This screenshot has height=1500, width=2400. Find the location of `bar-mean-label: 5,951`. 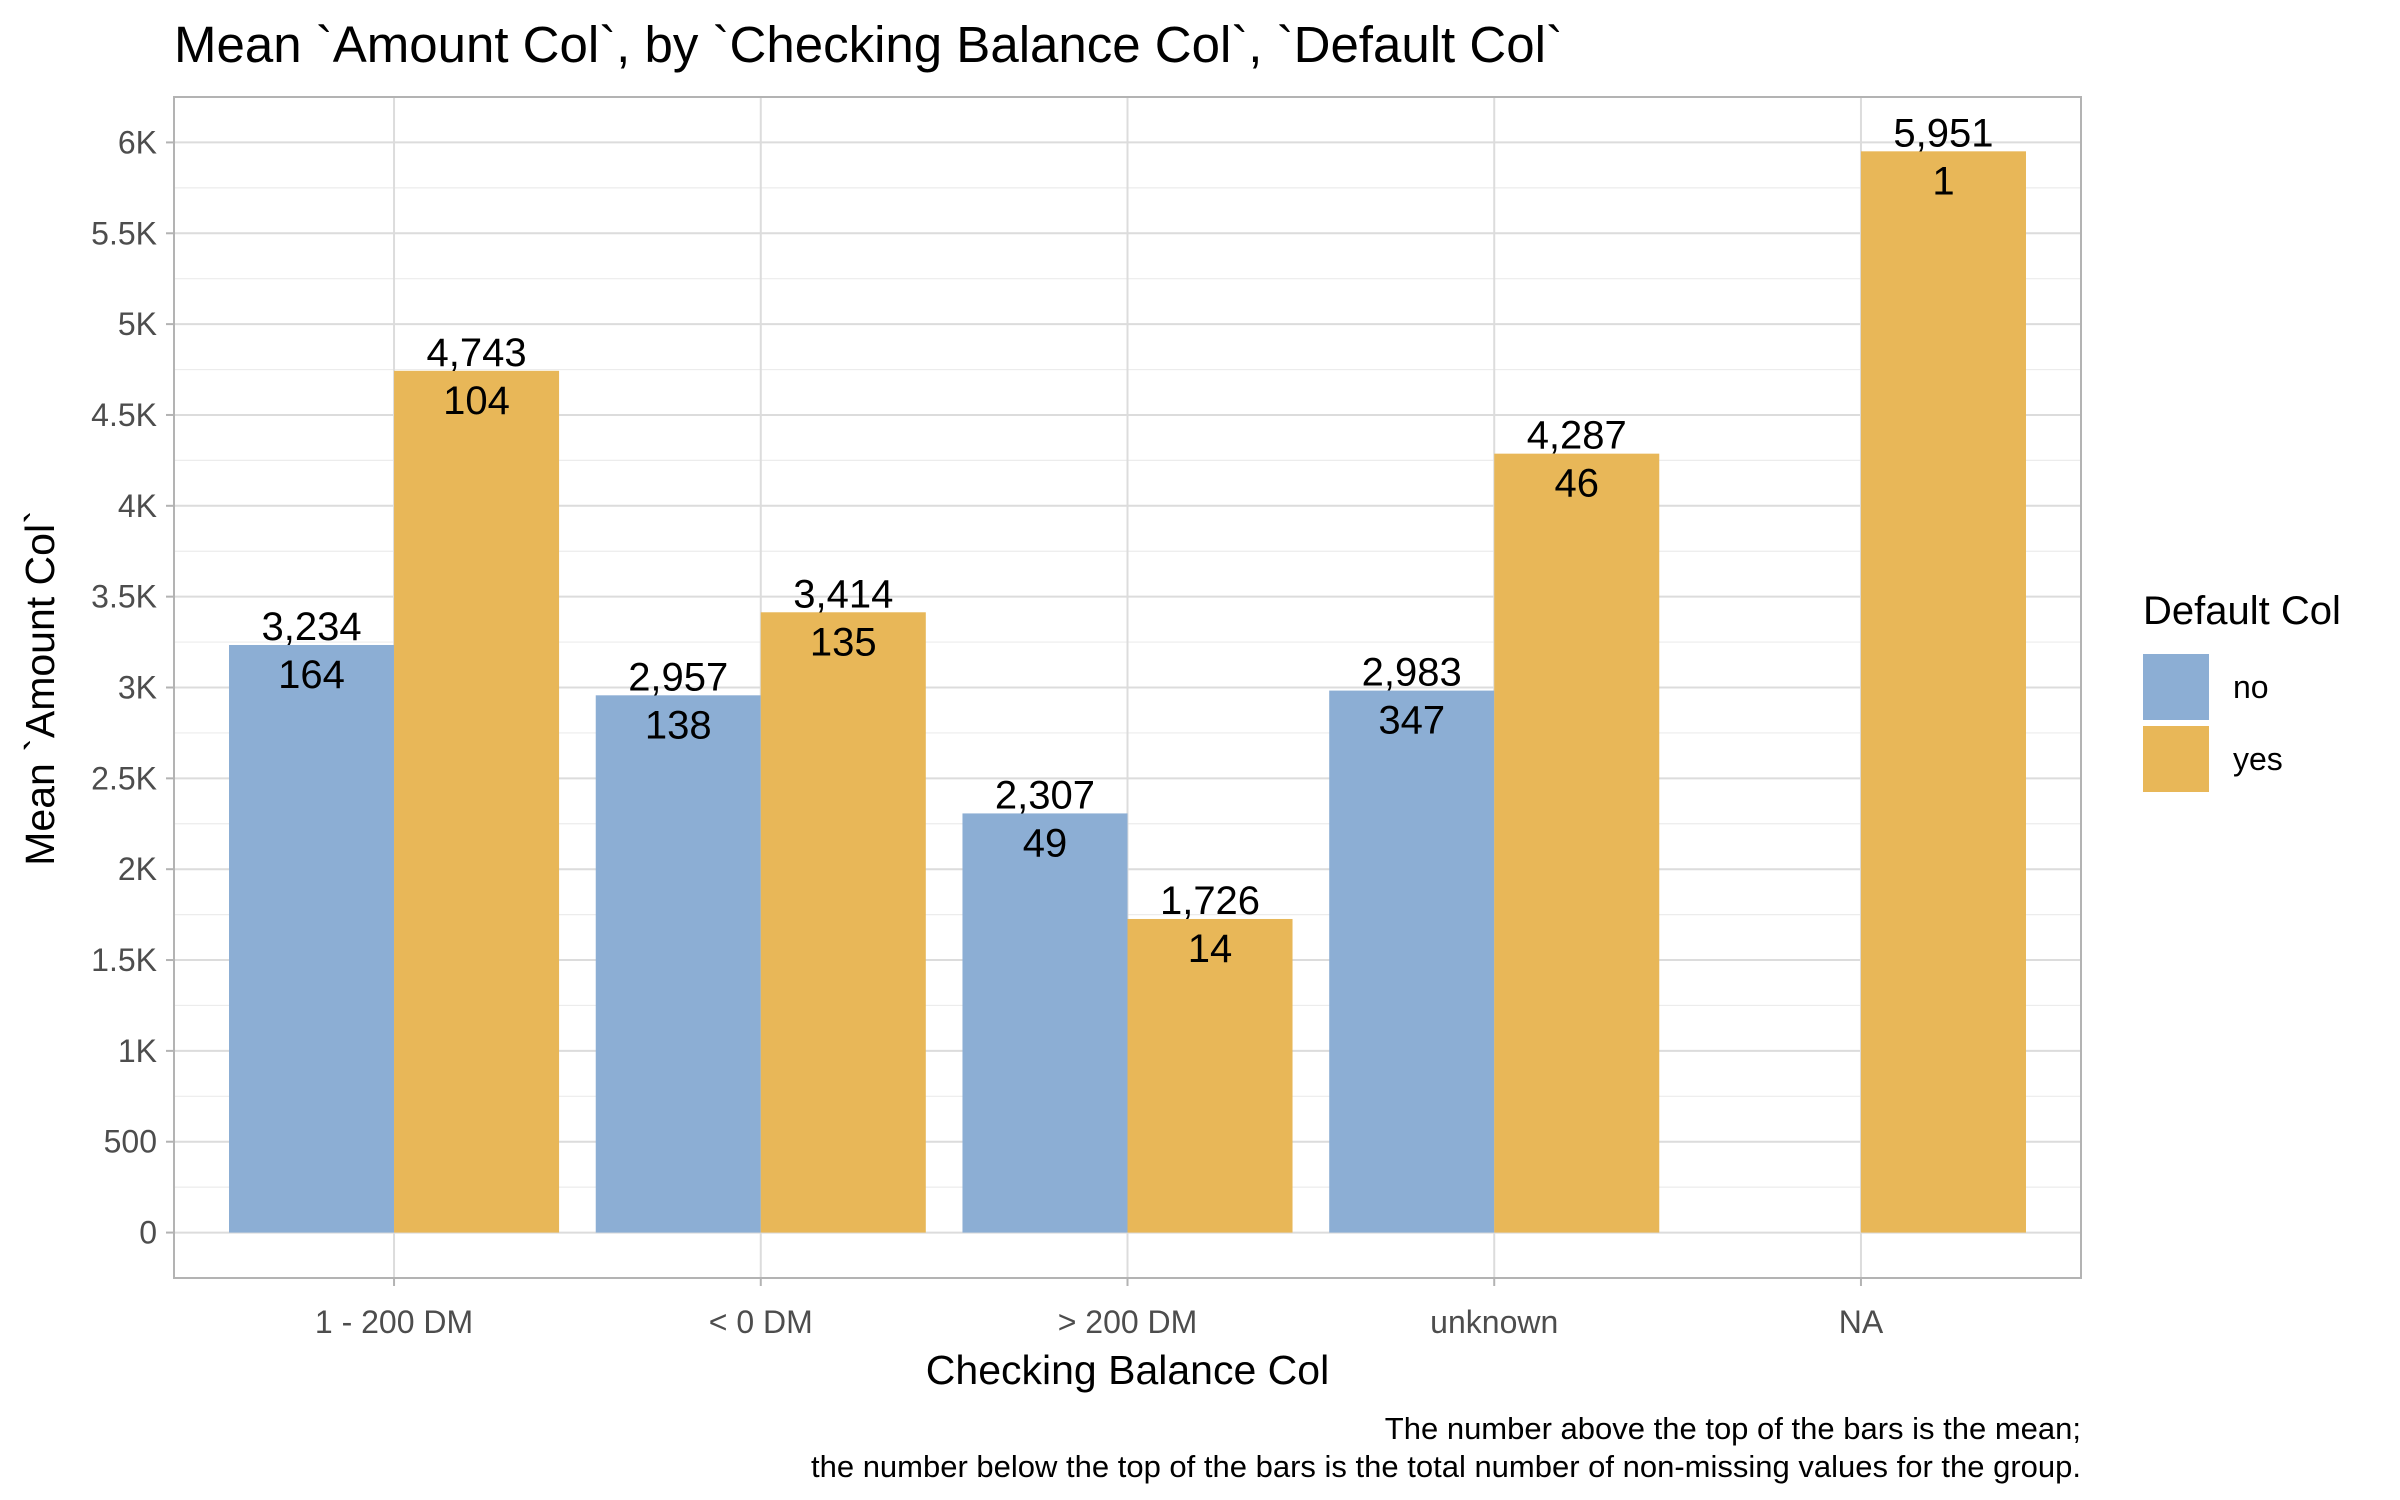

bar-mean-label: 5,951 is located at coordinates (1943, 133).